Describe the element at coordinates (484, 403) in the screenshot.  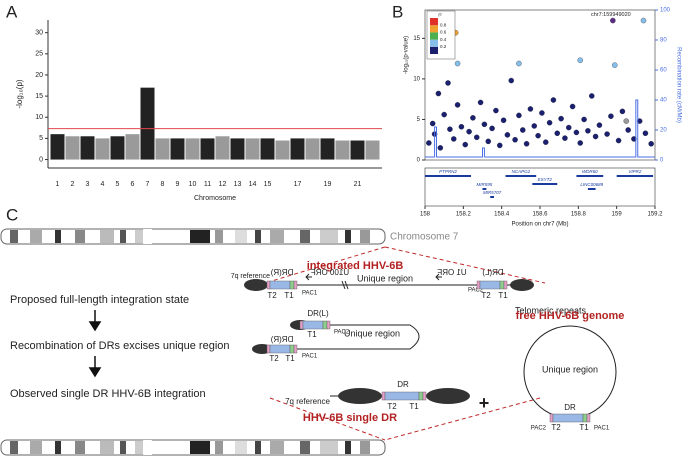
I see `plus: +` at that location.